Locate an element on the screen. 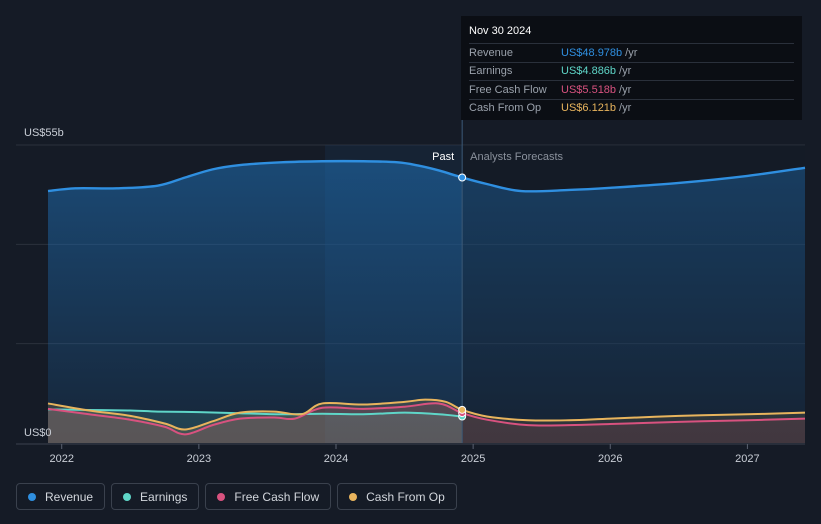  legend-item-revenue: Revenue is located at coordinates (61, 496).